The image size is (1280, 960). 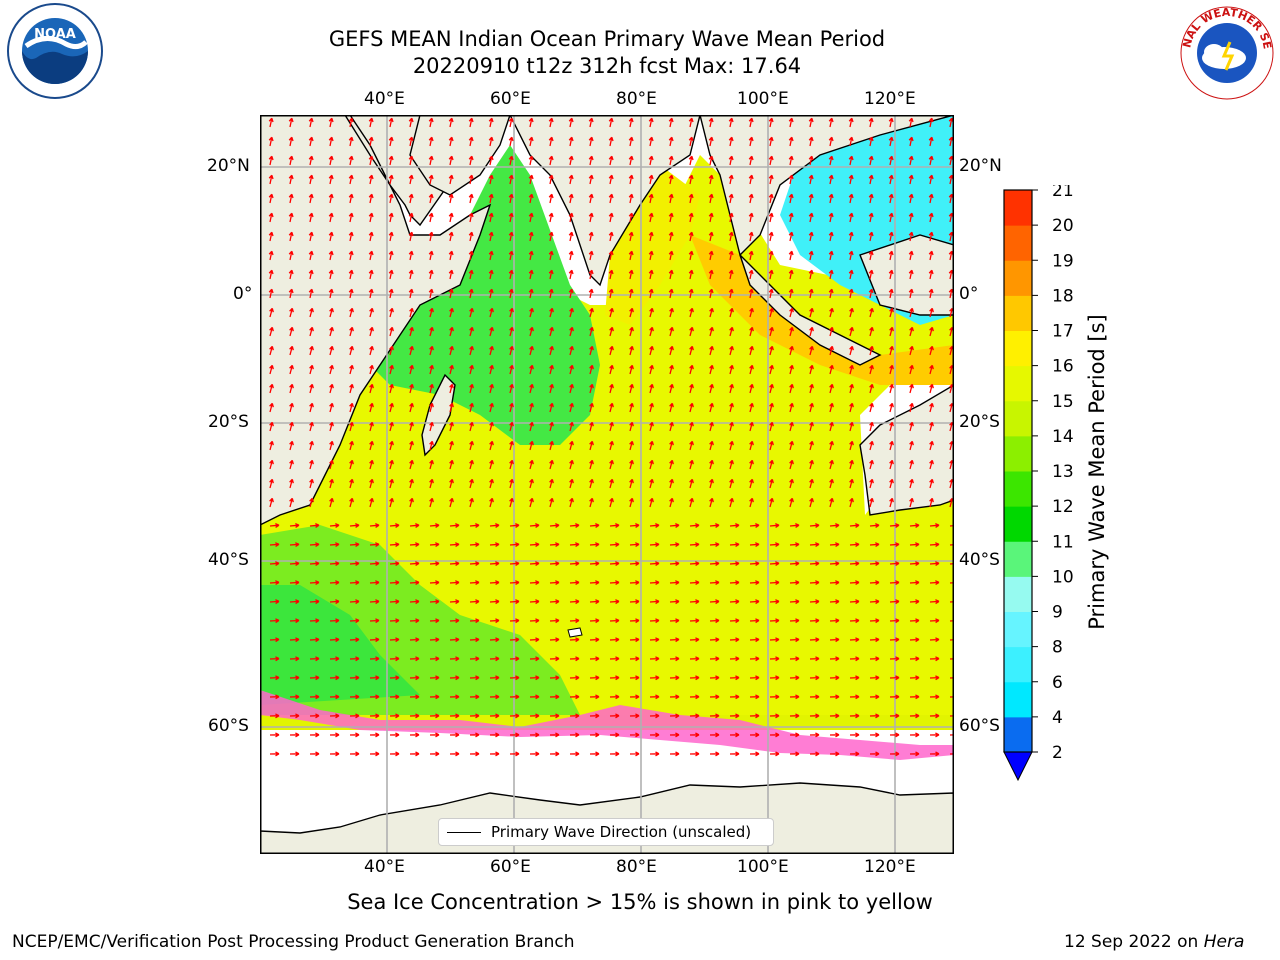 What do you see at coordinates (890, 99) in the screenshot?
I see `lon-tick-top-120e: 120°E` at bounding box center [890, 99].